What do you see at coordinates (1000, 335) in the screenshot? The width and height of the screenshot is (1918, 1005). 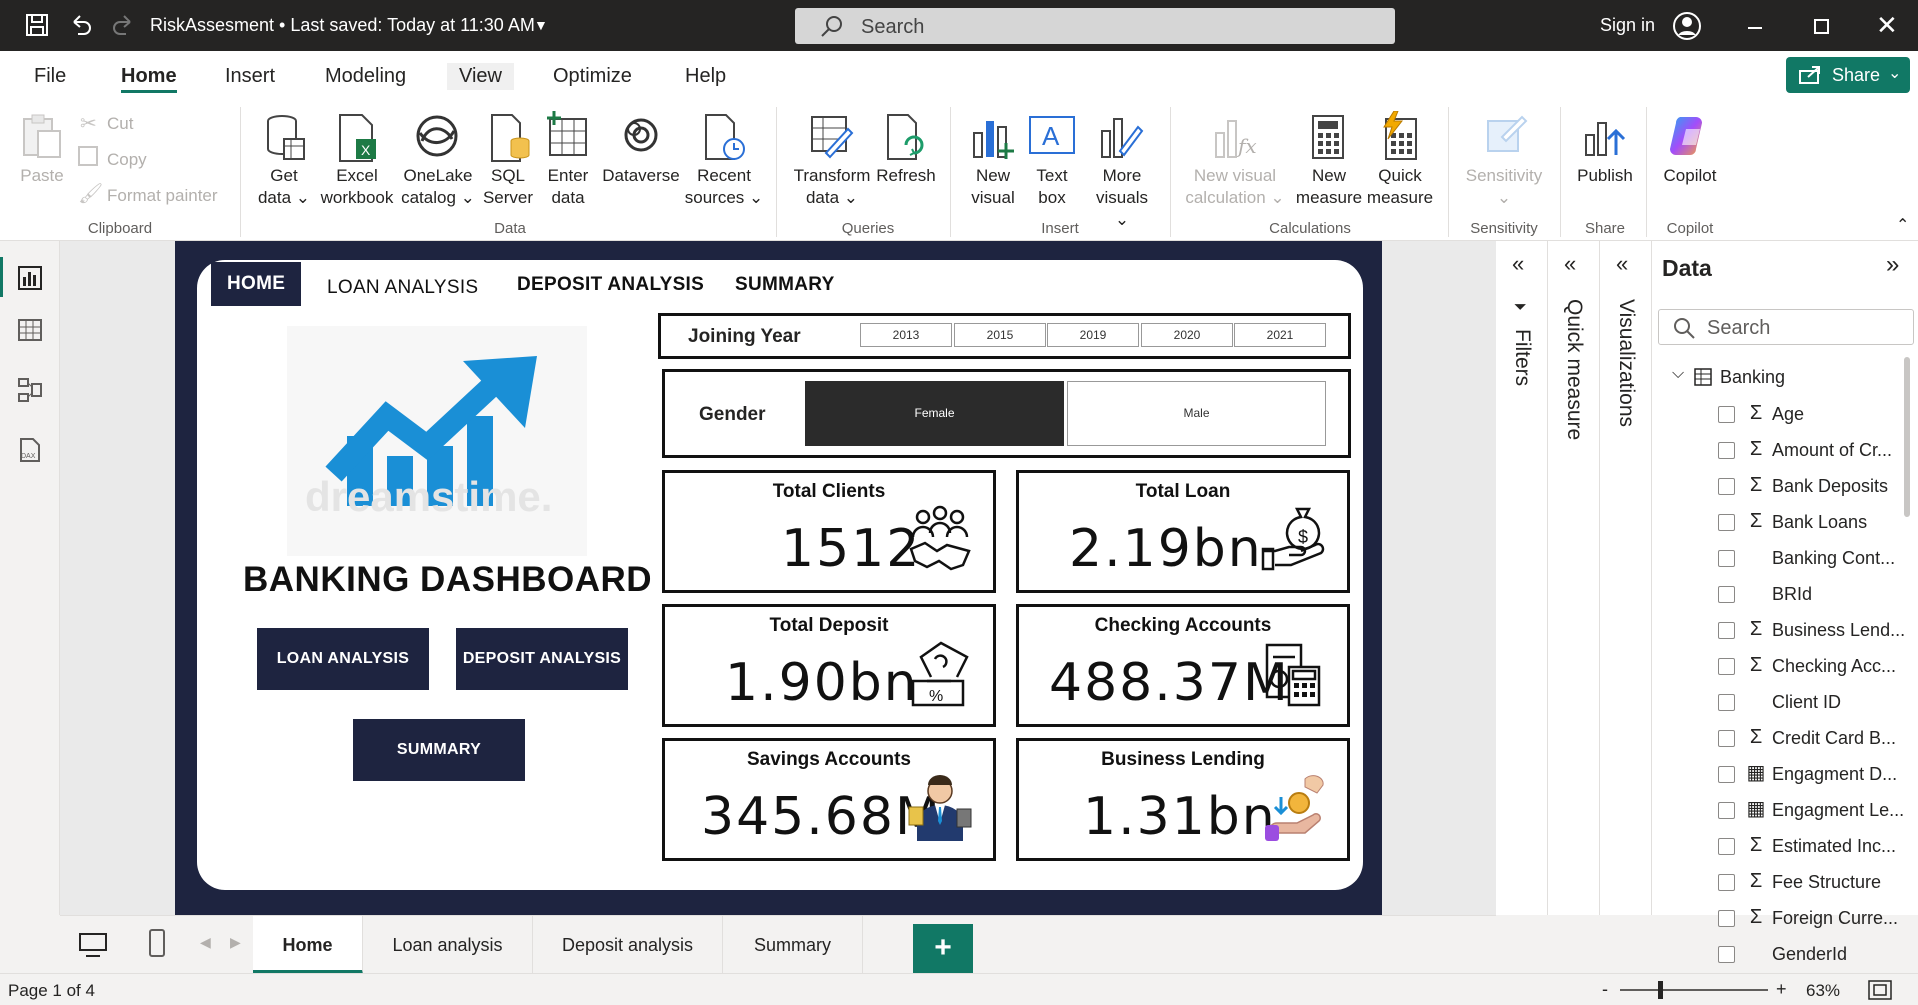 I see `year-chip-2015: 2015` at bounding box center [1000, 335].